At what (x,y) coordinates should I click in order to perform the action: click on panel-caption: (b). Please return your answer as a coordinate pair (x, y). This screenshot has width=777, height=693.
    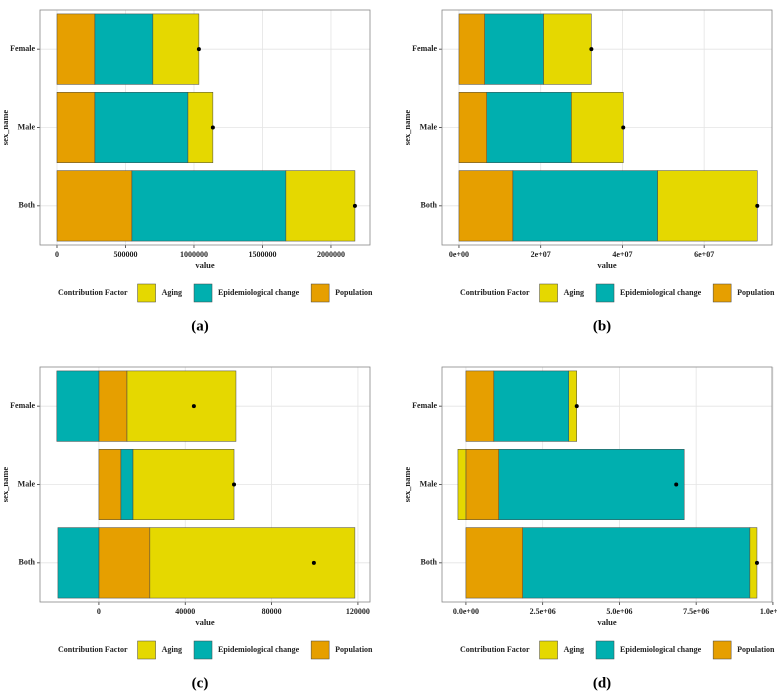
    Looking at the image, I should click on (602, 326).